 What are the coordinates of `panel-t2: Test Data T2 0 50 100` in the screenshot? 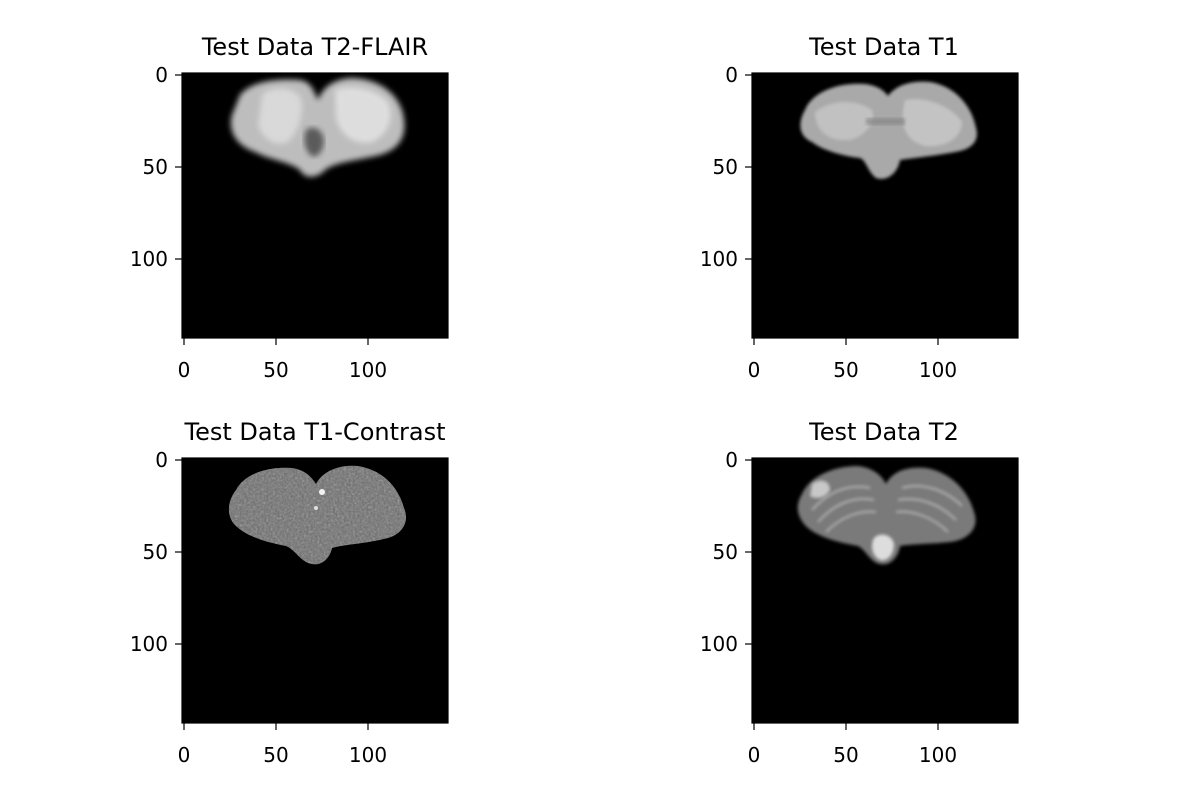 It's located at (859, 592).